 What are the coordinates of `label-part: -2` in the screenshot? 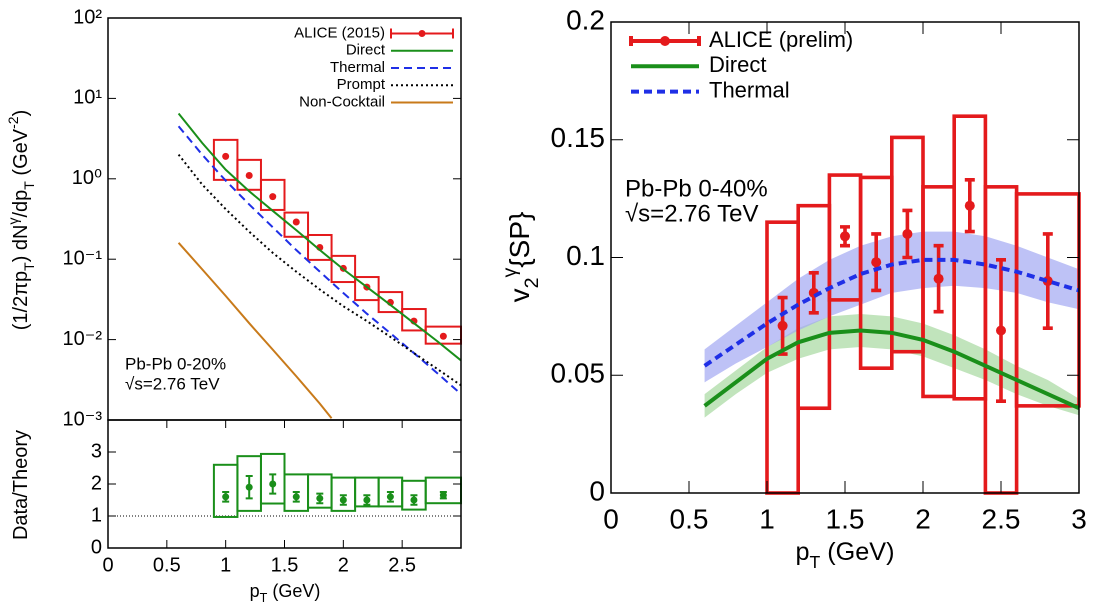 It's located at (13, 122).